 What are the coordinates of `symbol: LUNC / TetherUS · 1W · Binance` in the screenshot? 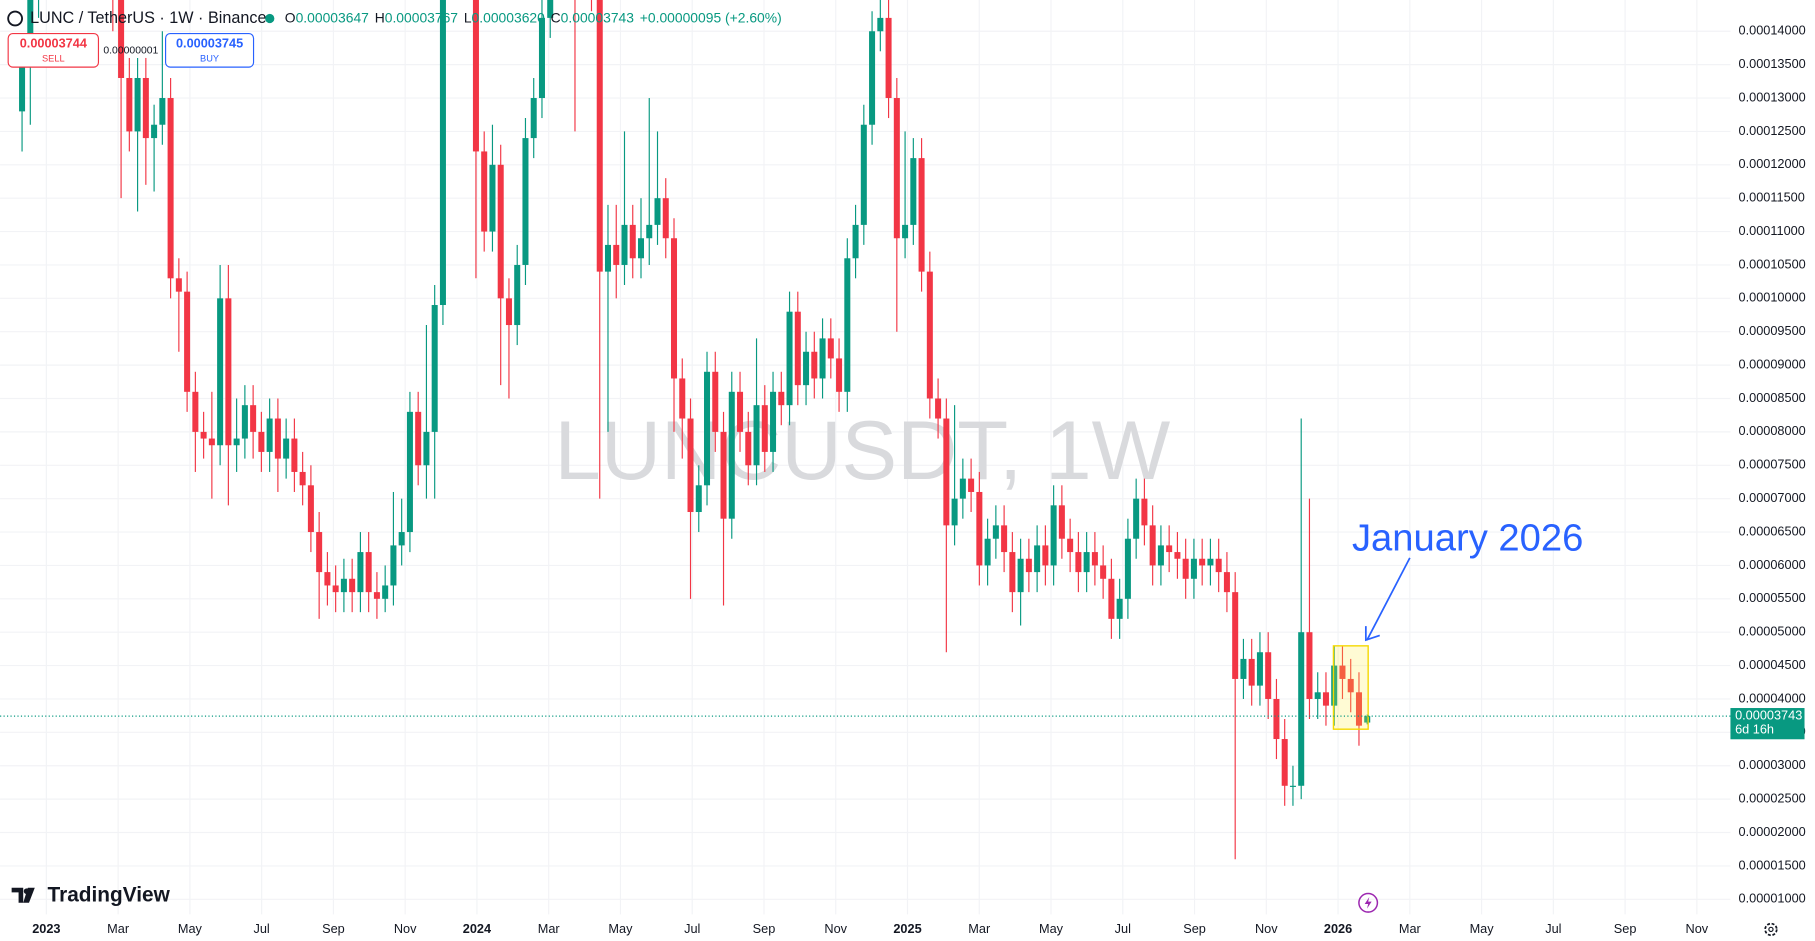 It's located at (148, 18).